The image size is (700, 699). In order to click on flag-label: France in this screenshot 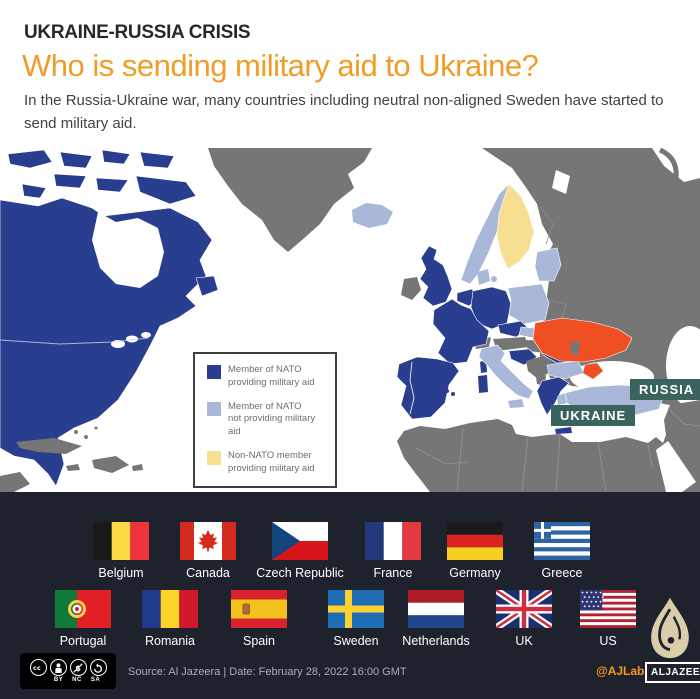, I will do `click(393, 573)`.